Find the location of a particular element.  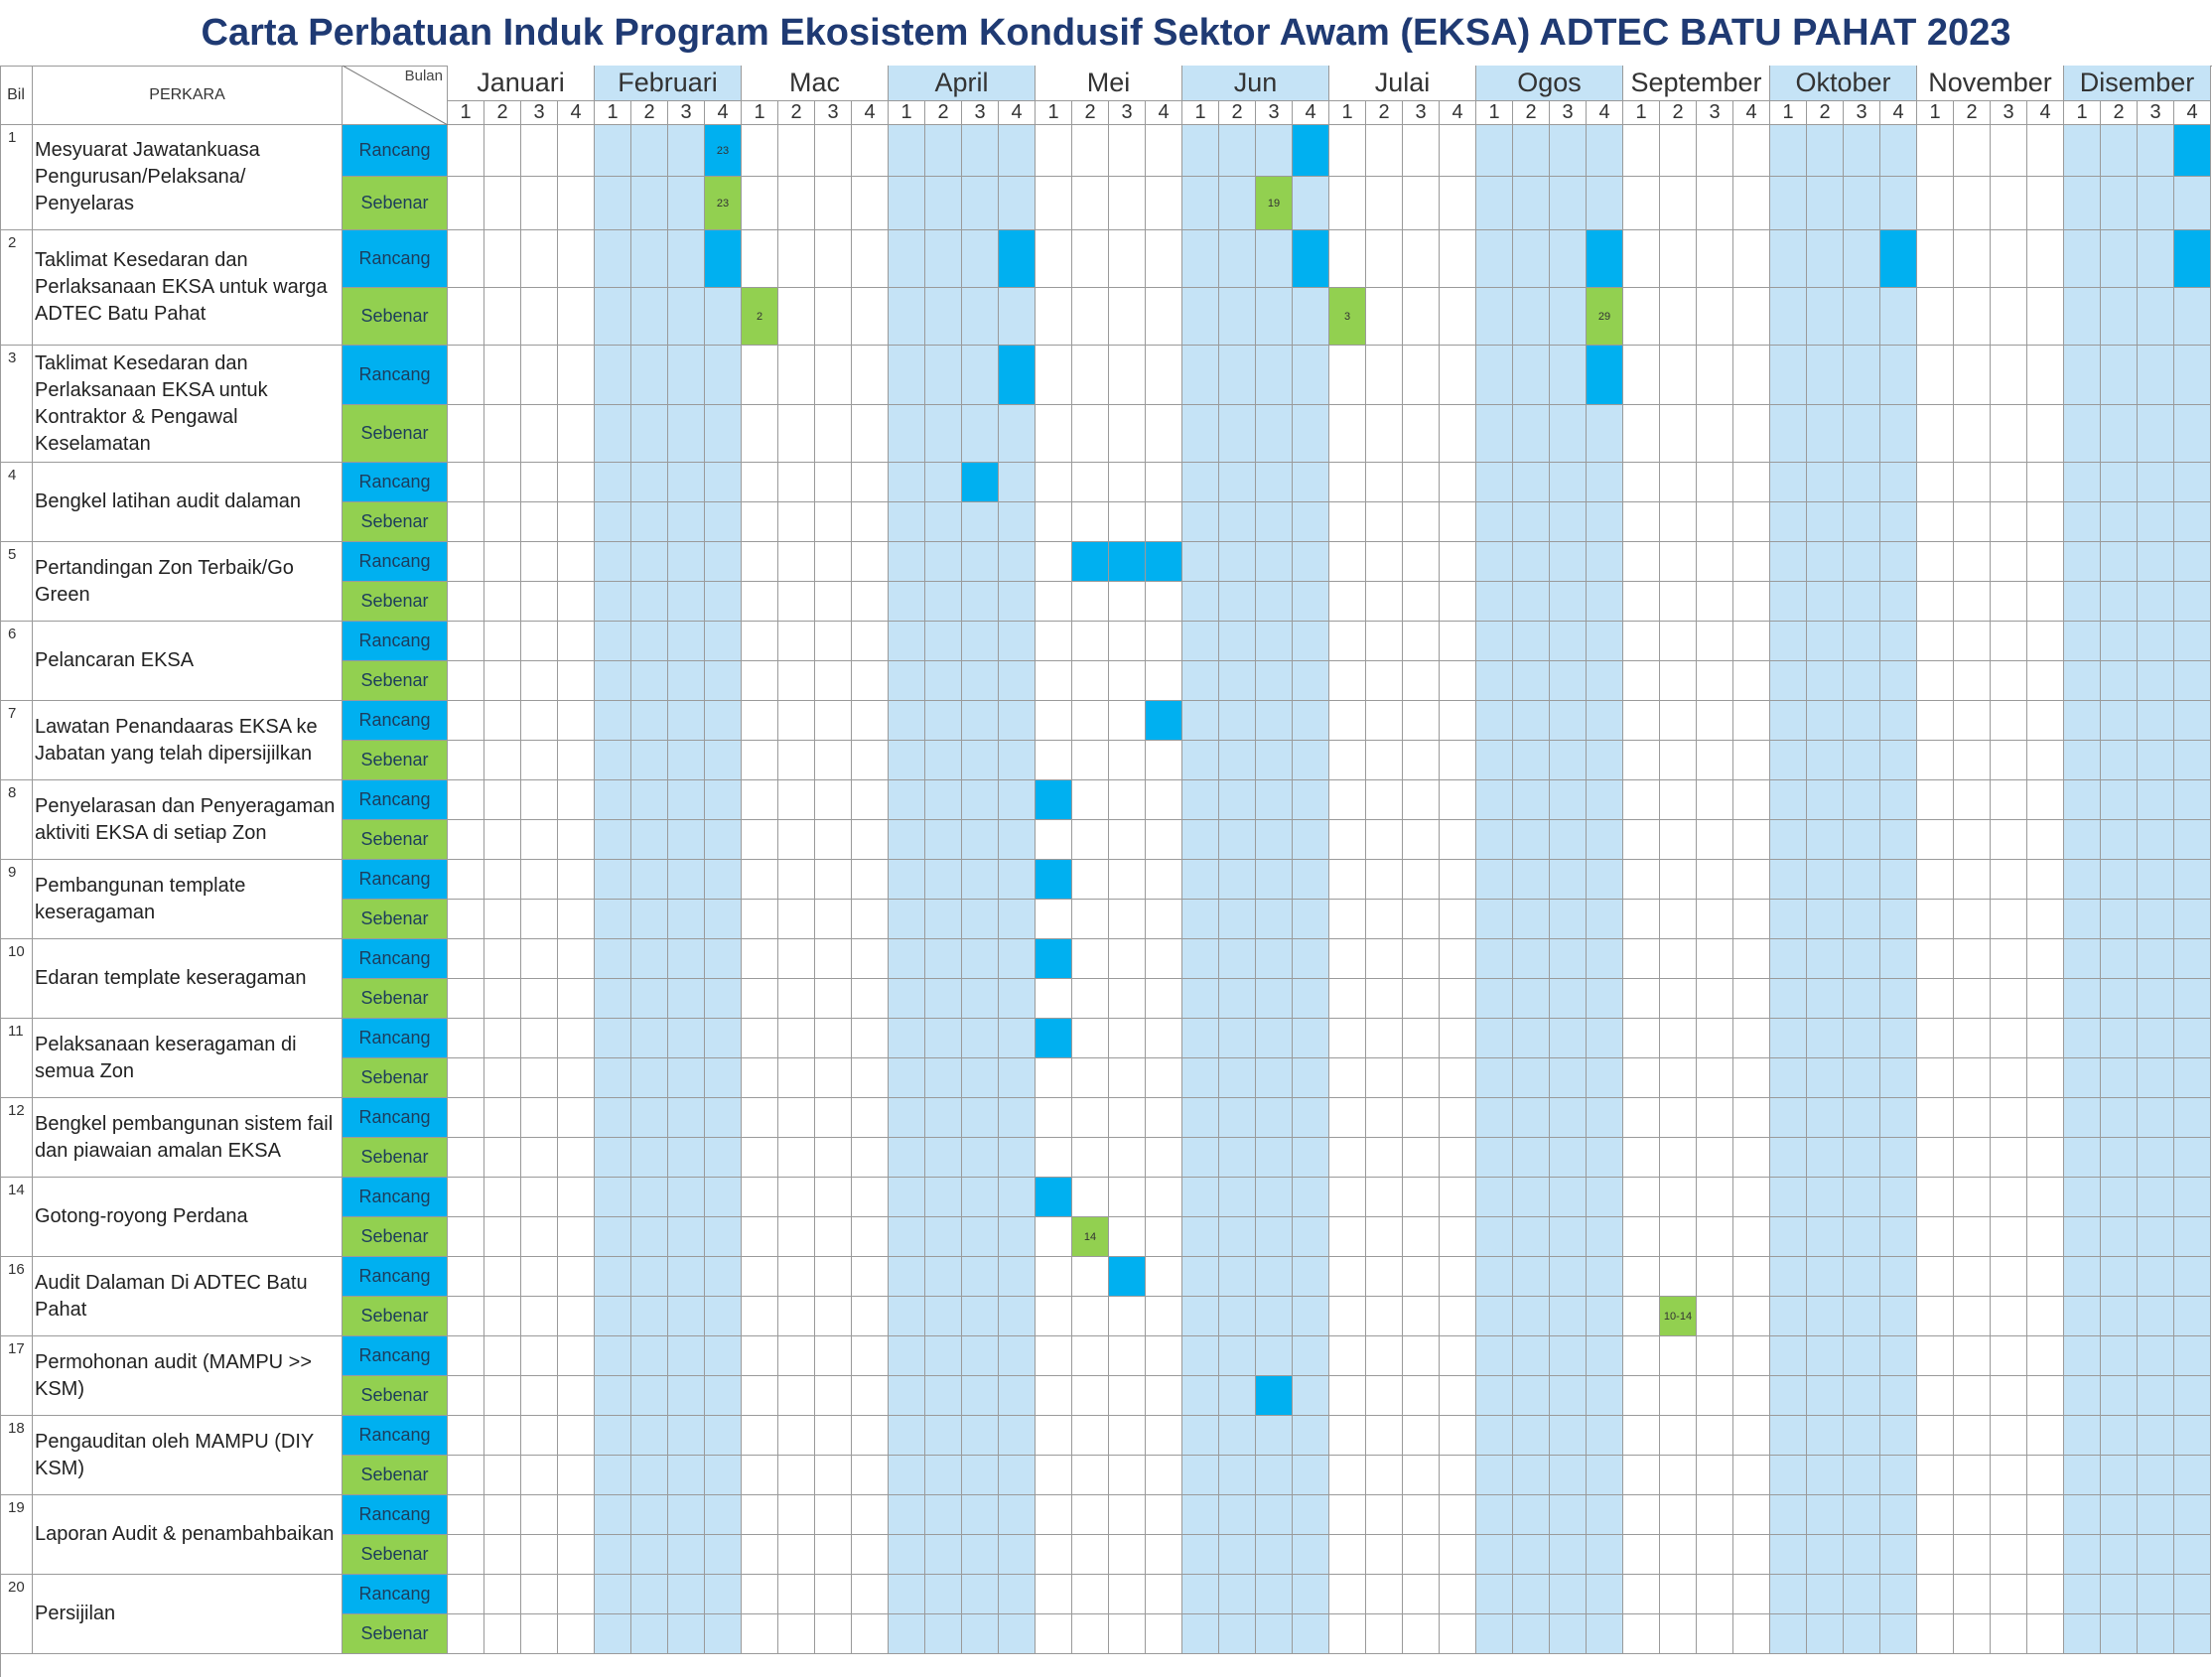

sebenar-marker: 19 is located at coordinates (1274, 204).